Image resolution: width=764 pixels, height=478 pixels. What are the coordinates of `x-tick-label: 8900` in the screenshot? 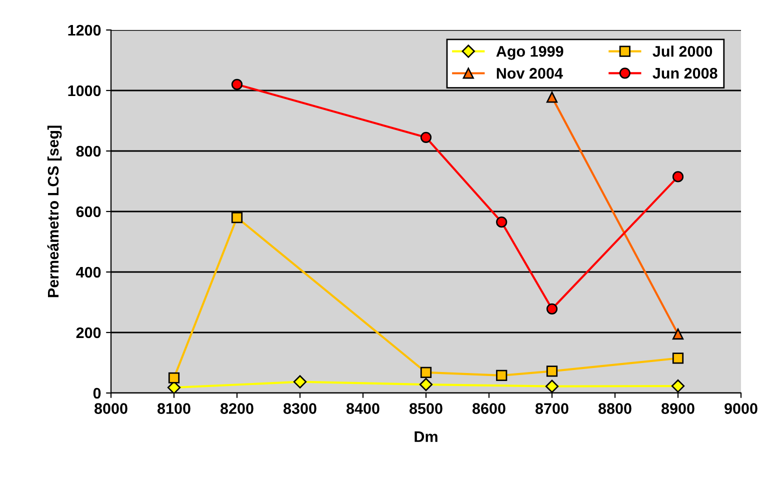 It's located at (677, 408).